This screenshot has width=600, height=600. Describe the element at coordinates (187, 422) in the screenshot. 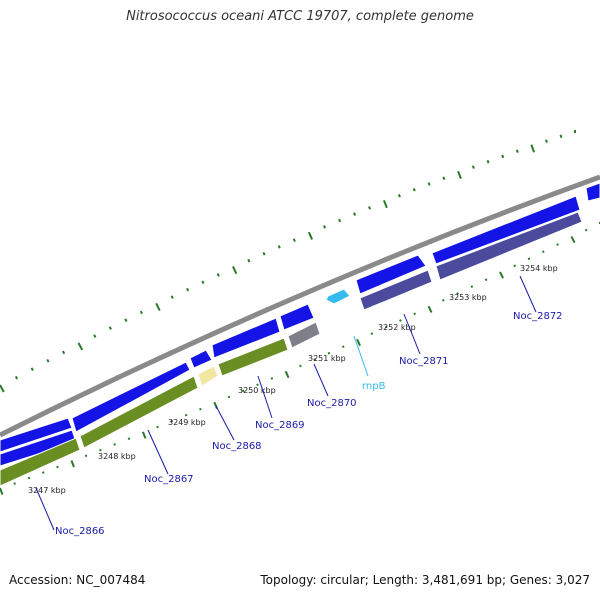

I see `tick-label: 3249 kbp` at that location.